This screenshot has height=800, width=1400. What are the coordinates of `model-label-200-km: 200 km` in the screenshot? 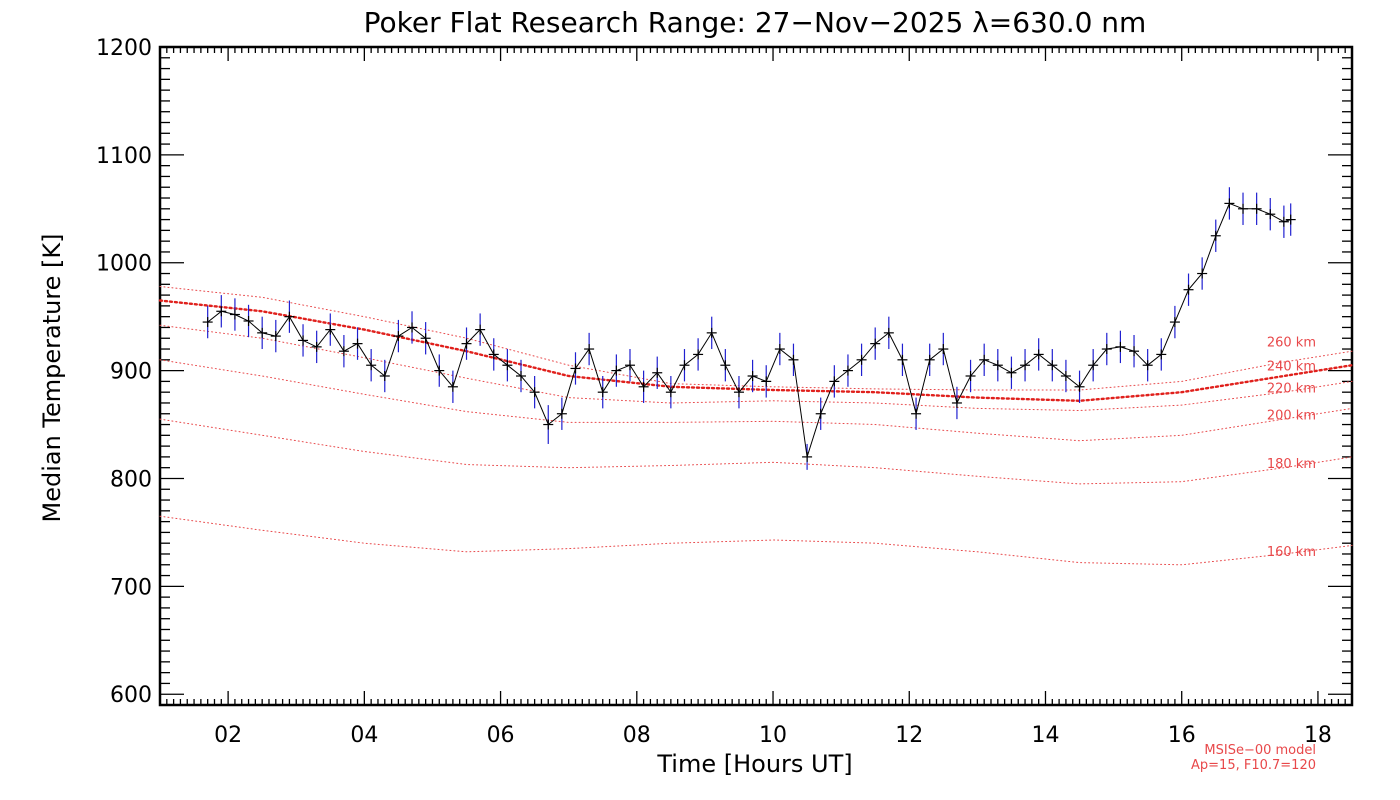 It's located at (1291, 416).